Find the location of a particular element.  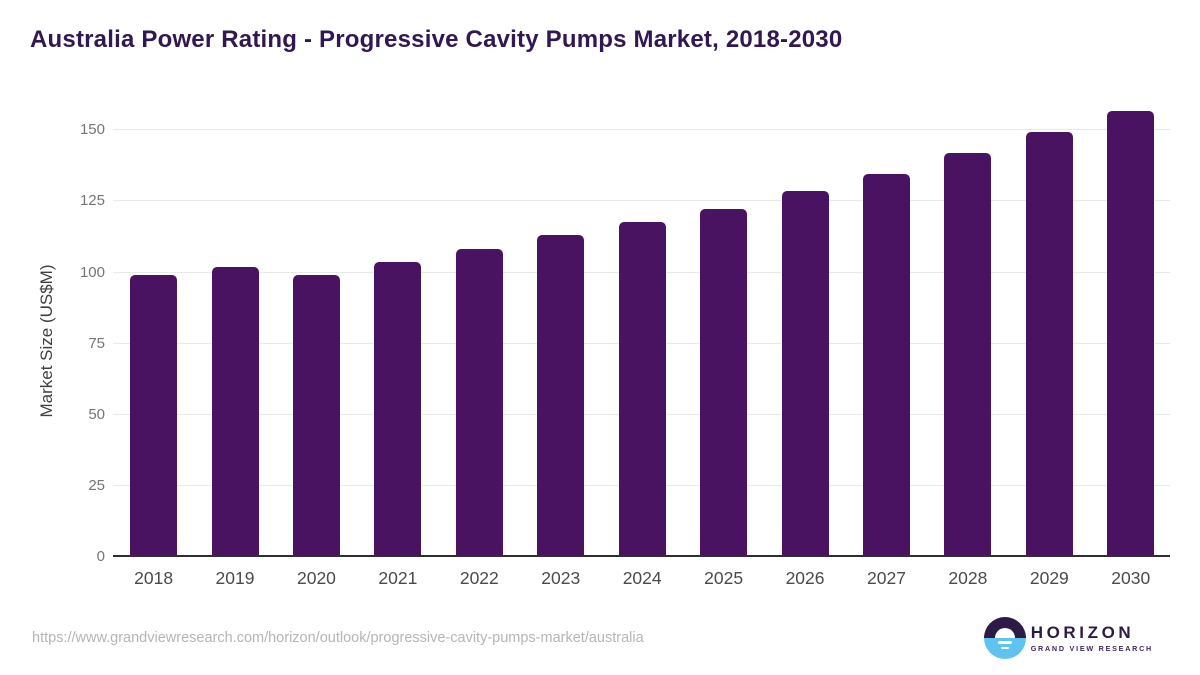

horizon-logo: HORIZON GRAND VIEW RESEARCH is located at coordinates (1068, 638).